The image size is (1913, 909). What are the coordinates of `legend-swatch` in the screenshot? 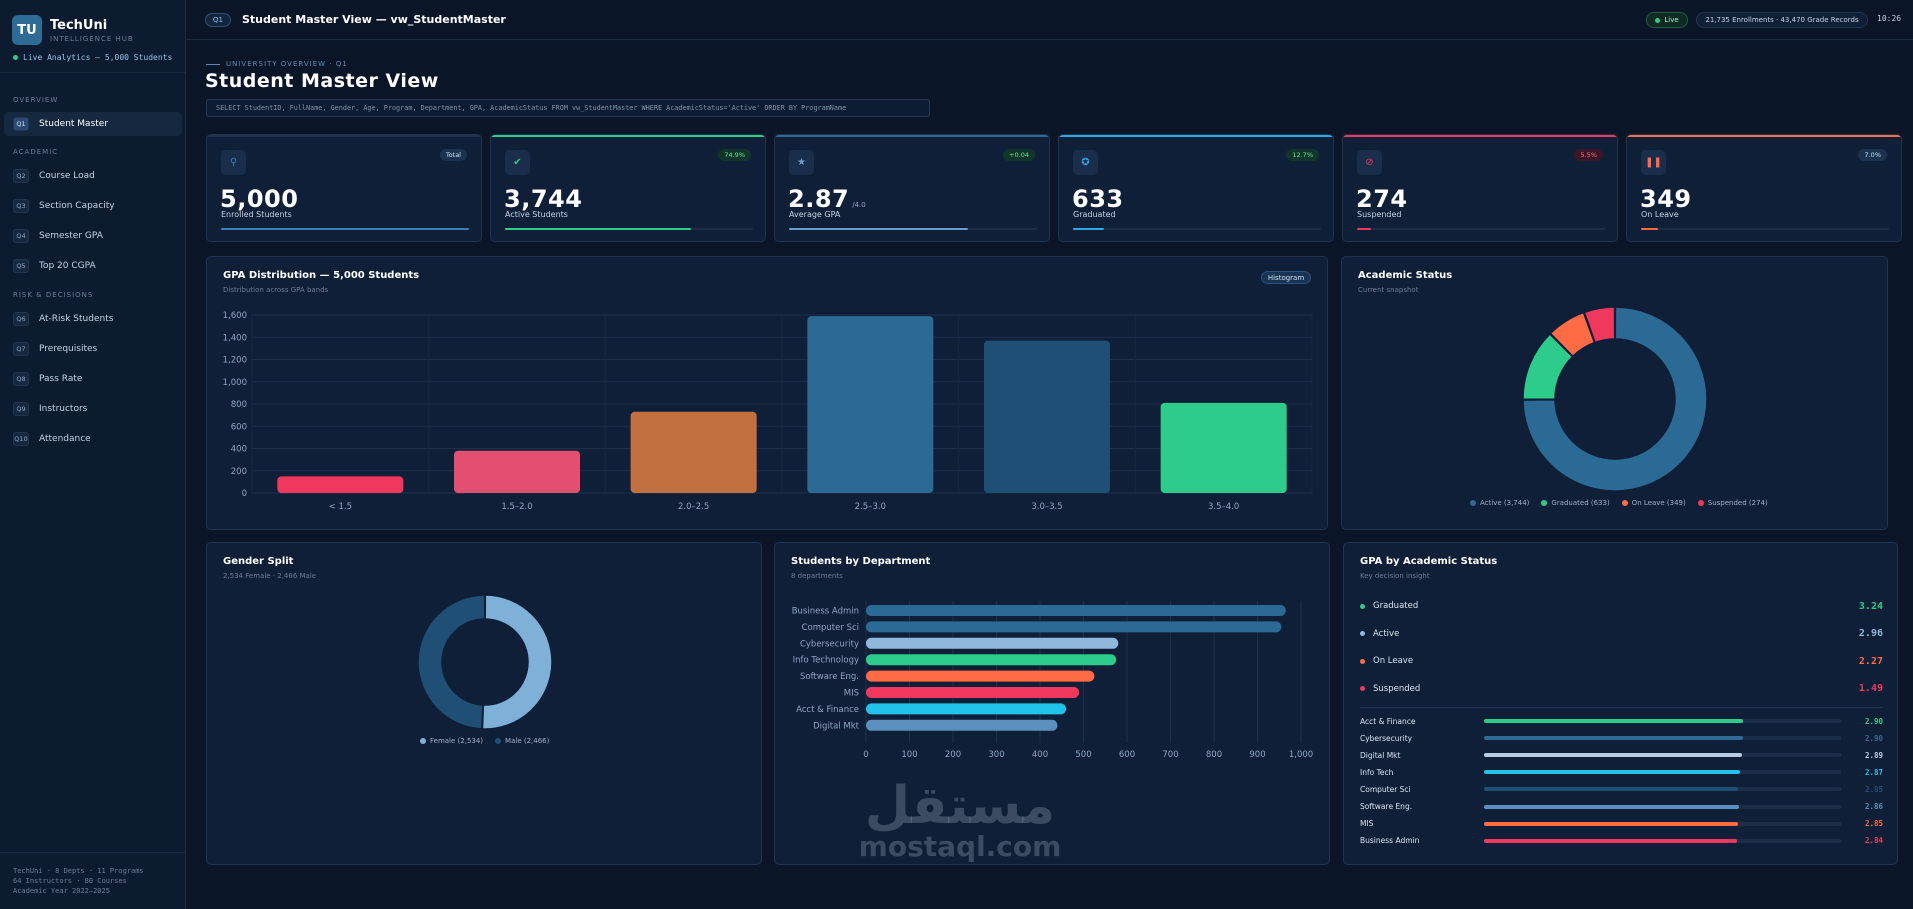 It's located at (423, 741).